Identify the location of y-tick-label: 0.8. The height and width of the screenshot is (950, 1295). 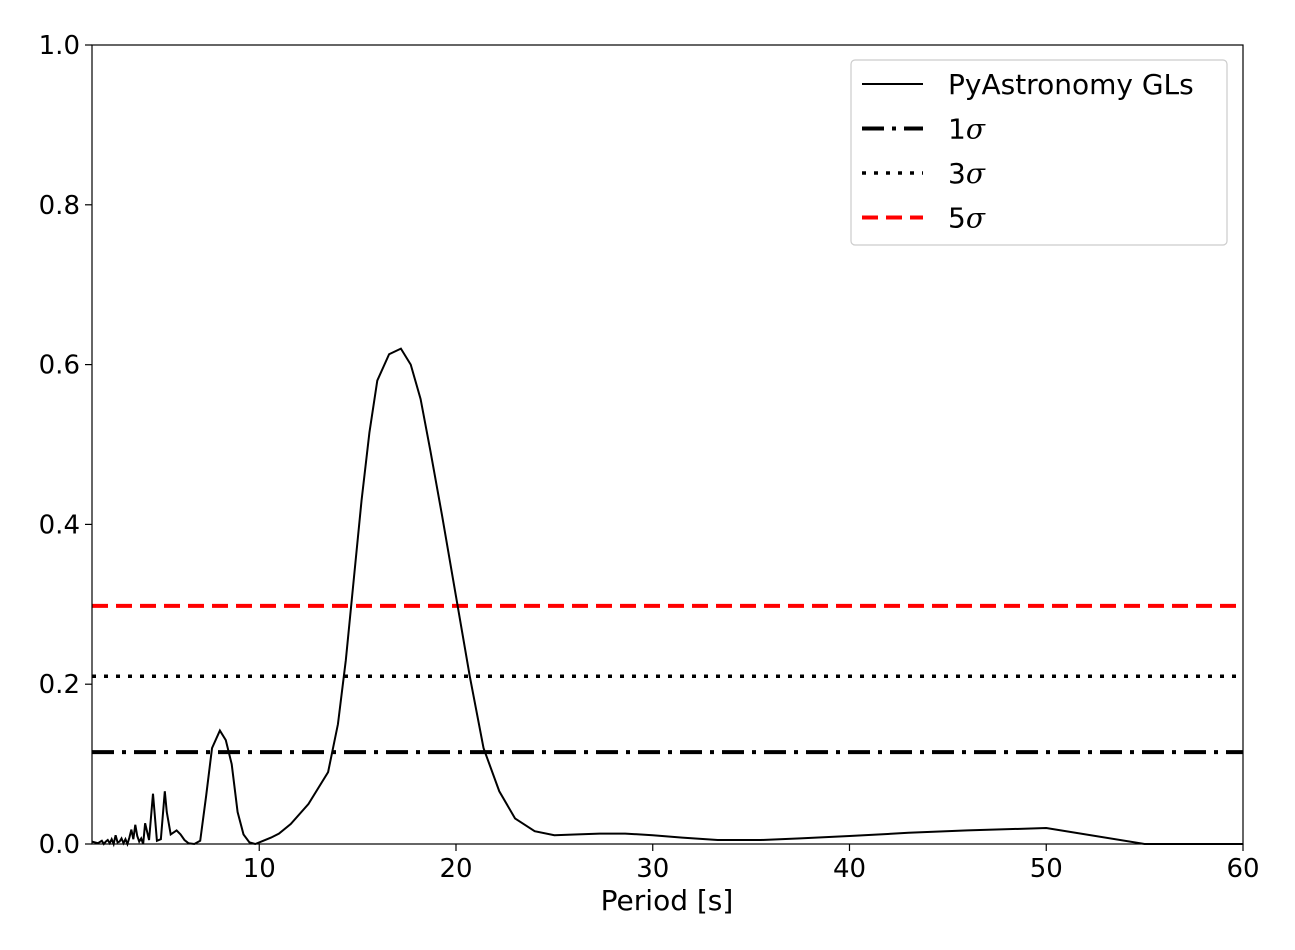
(59, 206).